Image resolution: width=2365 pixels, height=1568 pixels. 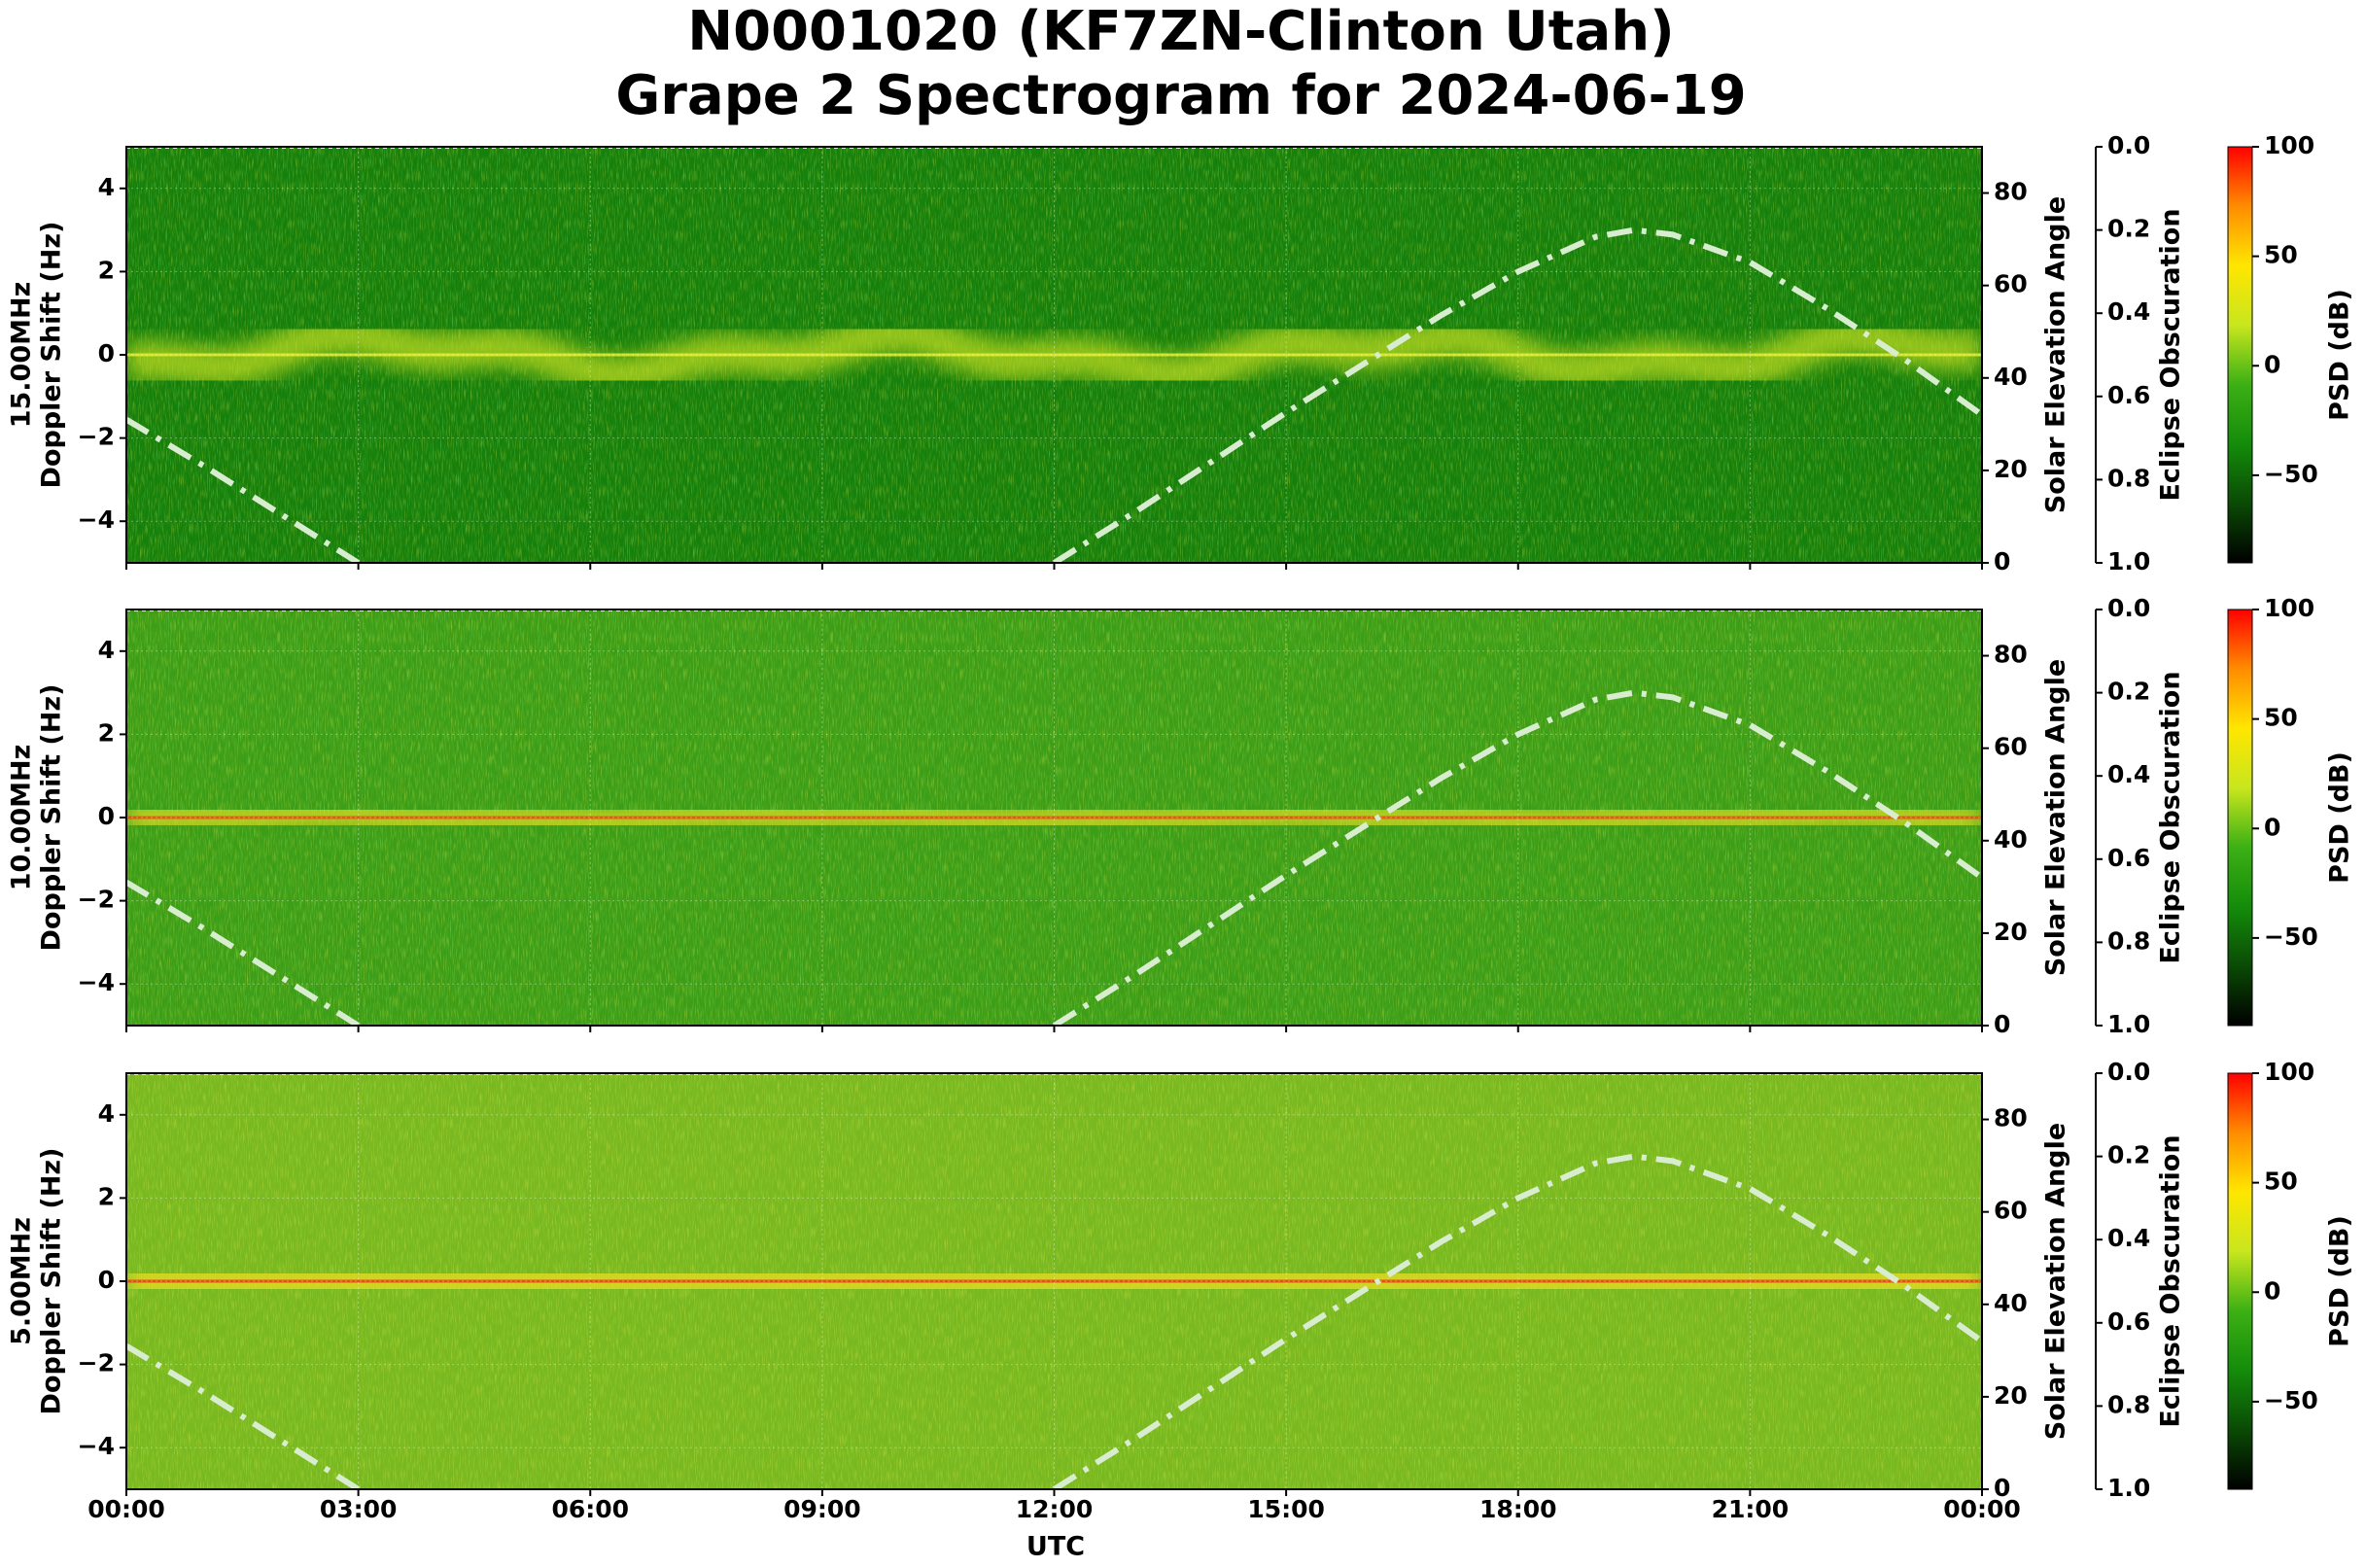 I want to click on x-tick-label: 06:00, so click(x=590, y=1509).